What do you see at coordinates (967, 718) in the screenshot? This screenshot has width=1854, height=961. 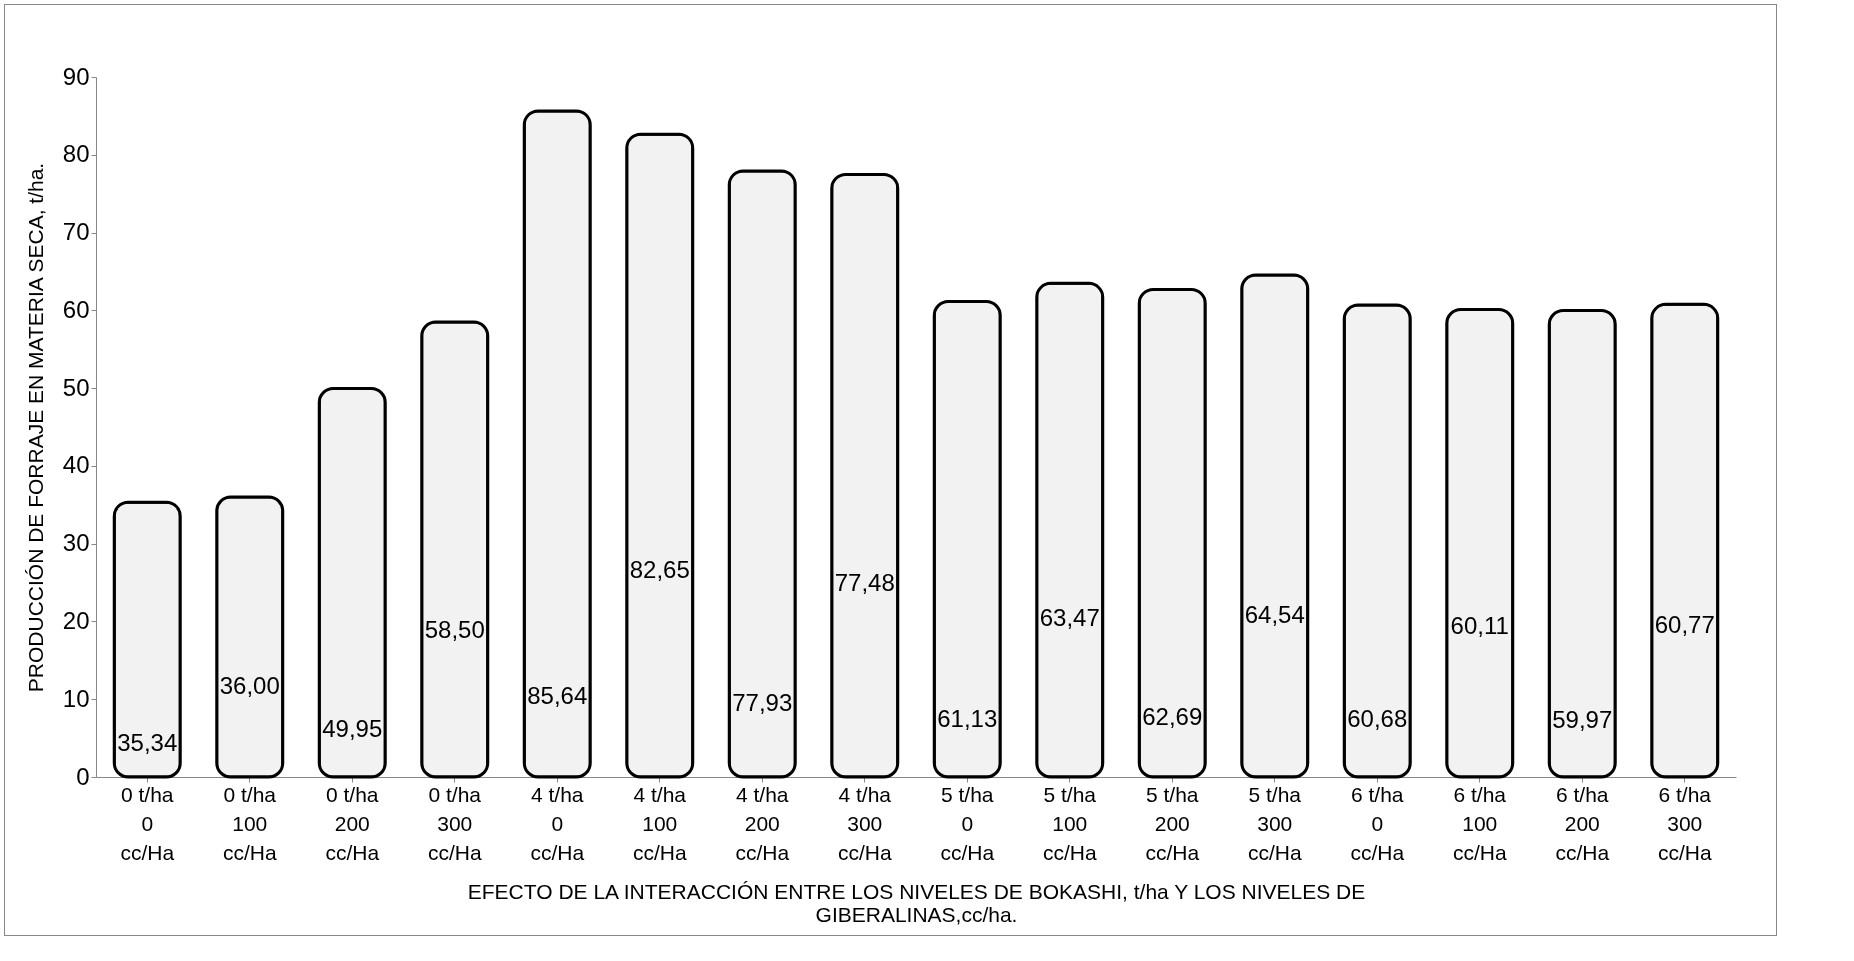 I see `data-label: 61,13` at bounding box center [967, 718].